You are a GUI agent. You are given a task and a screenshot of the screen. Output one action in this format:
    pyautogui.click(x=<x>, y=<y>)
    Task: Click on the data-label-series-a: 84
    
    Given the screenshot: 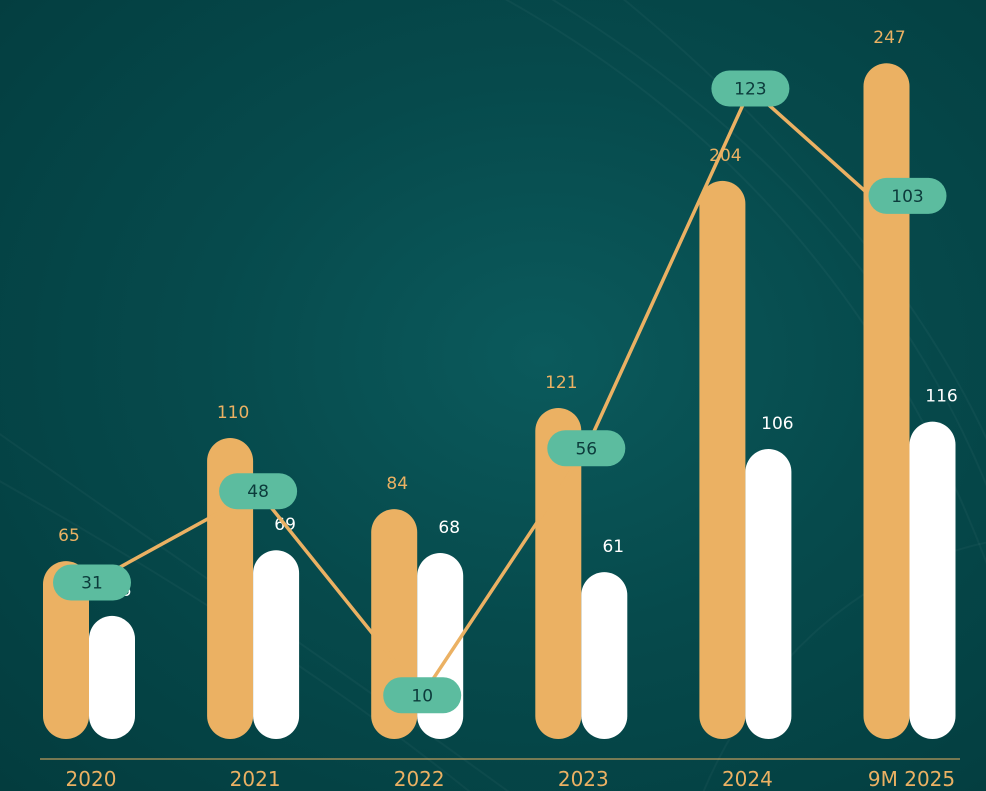 What is the action you would take?
    pyautogui.click(x=397, y=484)
    